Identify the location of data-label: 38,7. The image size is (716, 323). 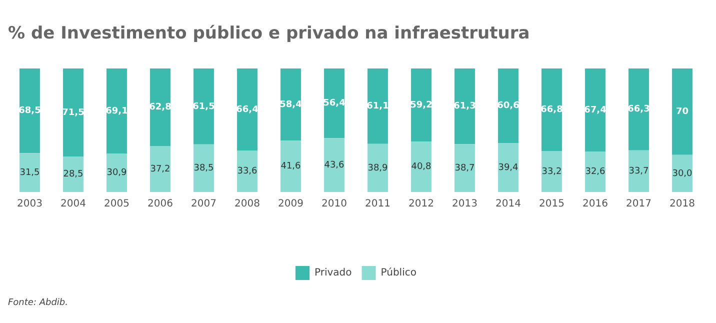
(464, 168).